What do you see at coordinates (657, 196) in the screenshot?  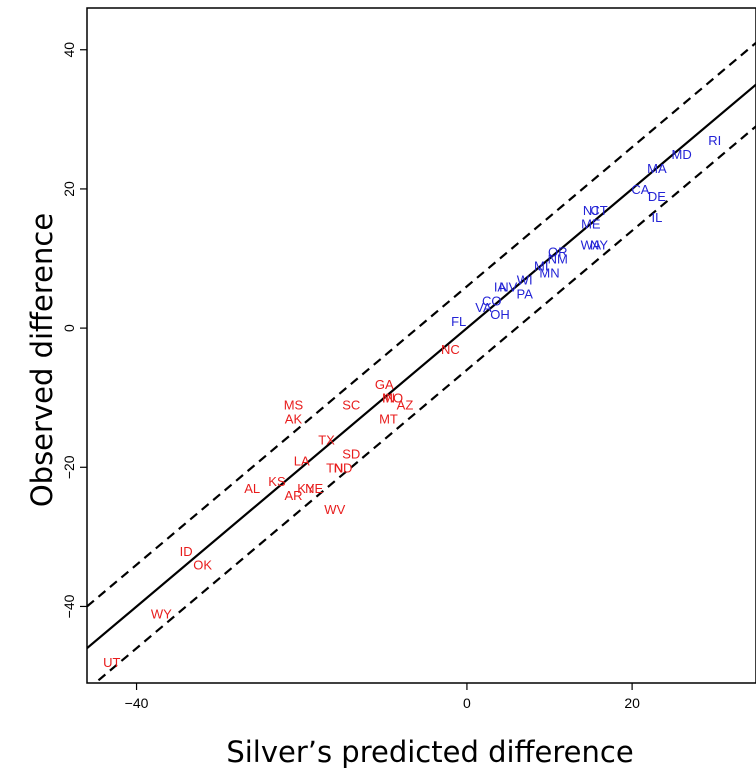 I see `point-label-de: DE` at bounding box center [657, 196].